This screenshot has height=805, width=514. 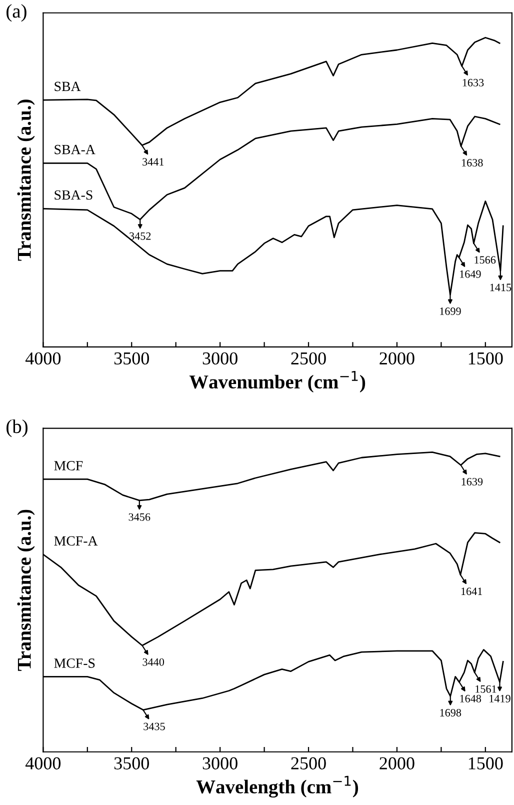 I want to click on annotation: 3456, so click(x=139, y=517).